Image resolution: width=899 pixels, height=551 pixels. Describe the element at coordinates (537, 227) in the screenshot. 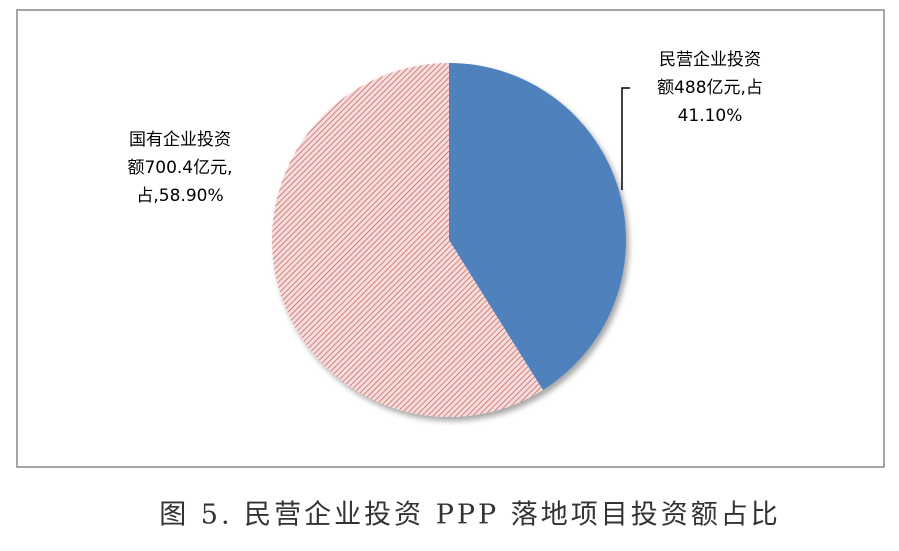

I see `pie-slice` at that location.